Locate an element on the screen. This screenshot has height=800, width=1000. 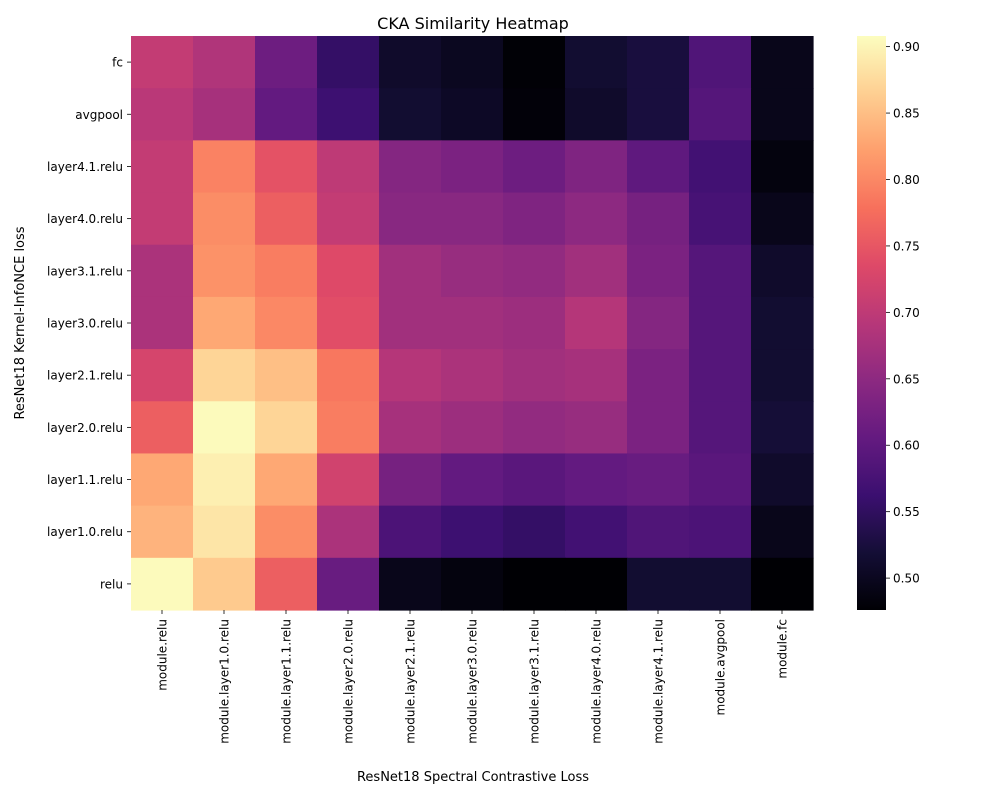
x-axis-label: ResNet18 Spectral Contrastive Loss is located at coordinates (473, 777).